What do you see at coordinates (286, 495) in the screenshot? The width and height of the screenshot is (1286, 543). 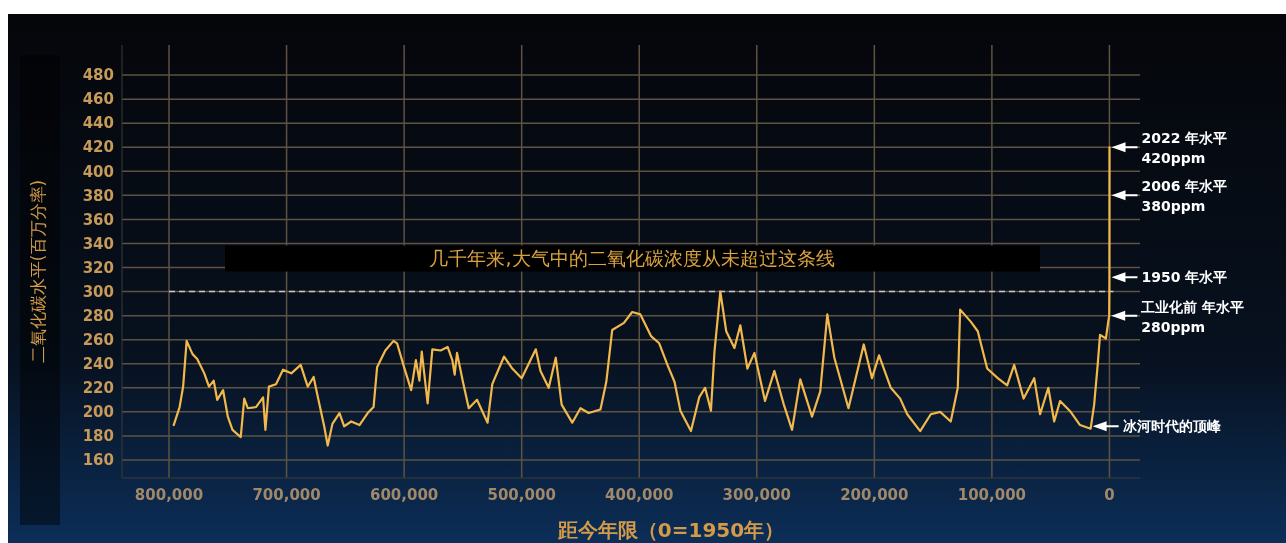 I see `x-tick-label: 700,000` at bounding box center [286, 495].